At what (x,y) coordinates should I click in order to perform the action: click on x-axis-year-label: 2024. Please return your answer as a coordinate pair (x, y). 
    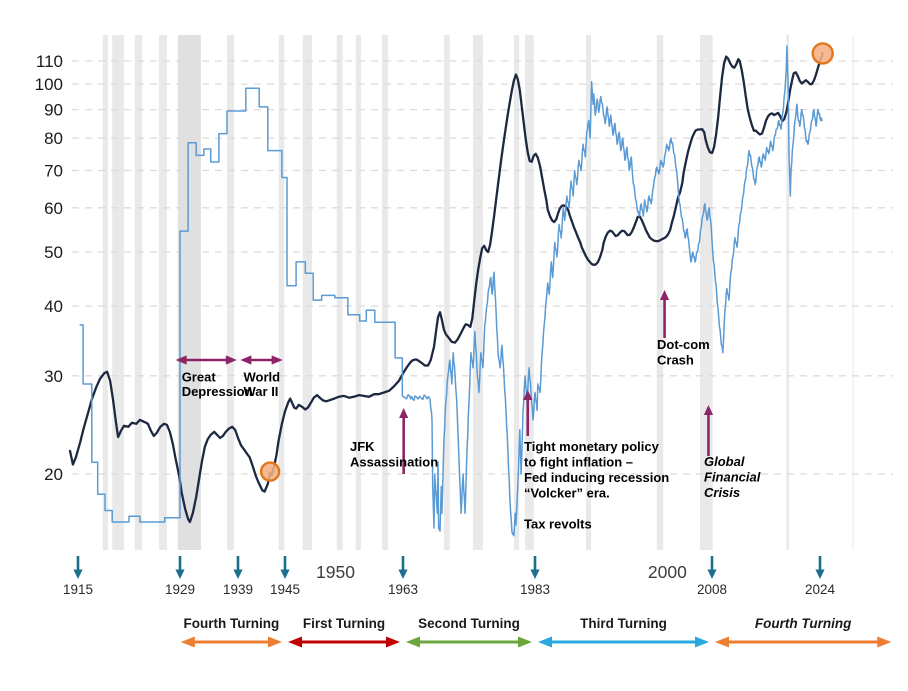
    Looking at the image, I should click on (820, 589).